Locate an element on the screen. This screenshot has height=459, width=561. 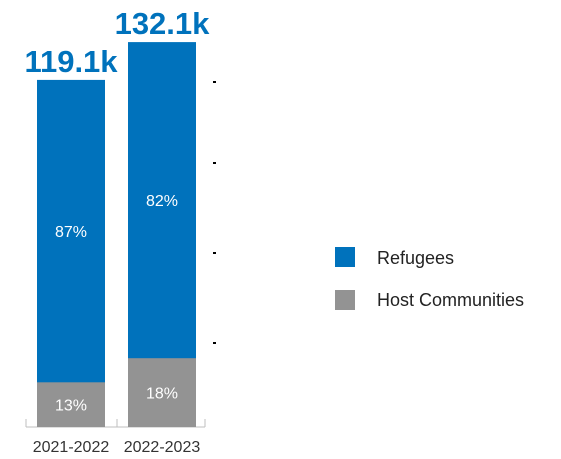
pct-label-refugees-2022-2023: 82% is located at coordinates (162, 201).